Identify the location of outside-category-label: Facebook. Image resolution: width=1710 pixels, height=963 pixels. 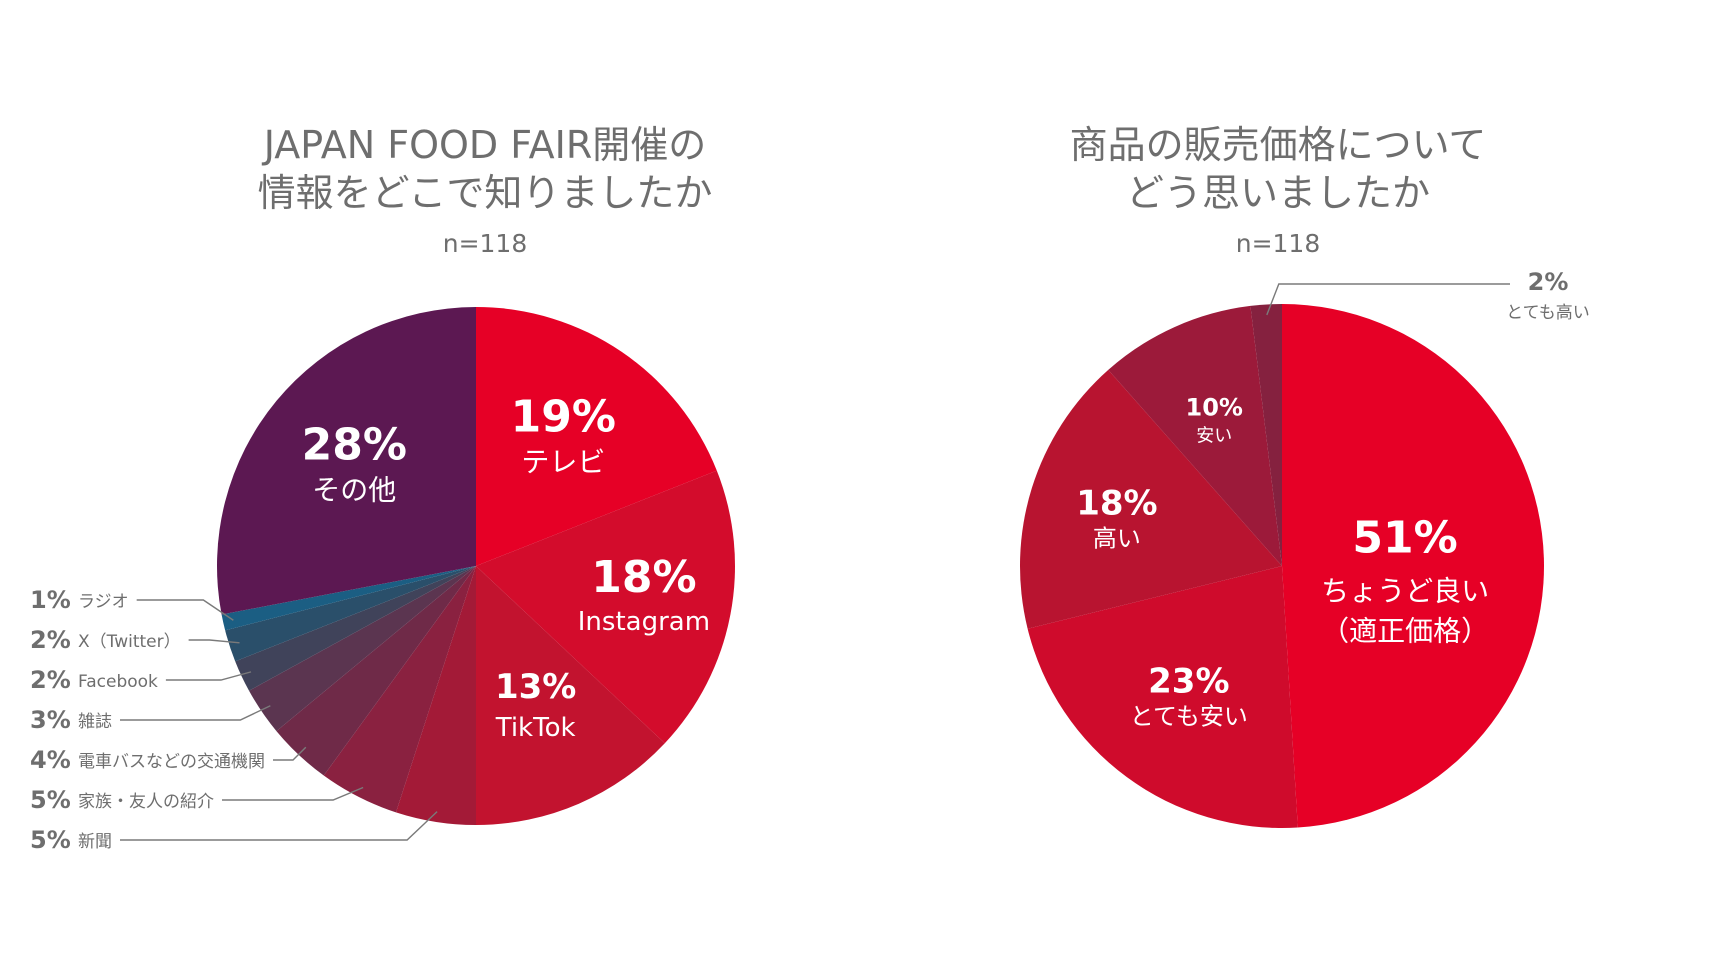
(118, 682).